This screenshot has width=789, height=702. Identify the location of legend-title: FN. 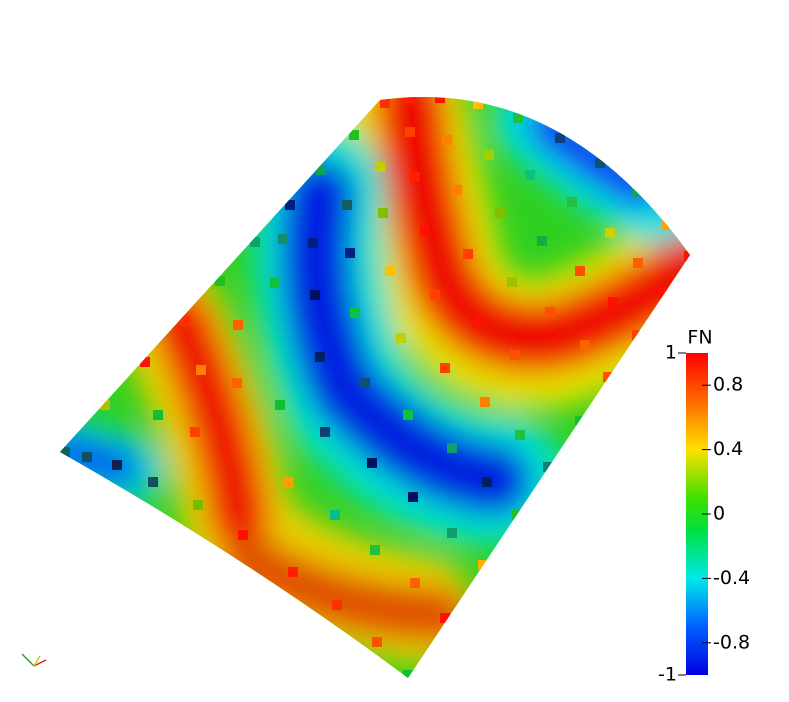
(699, 338).